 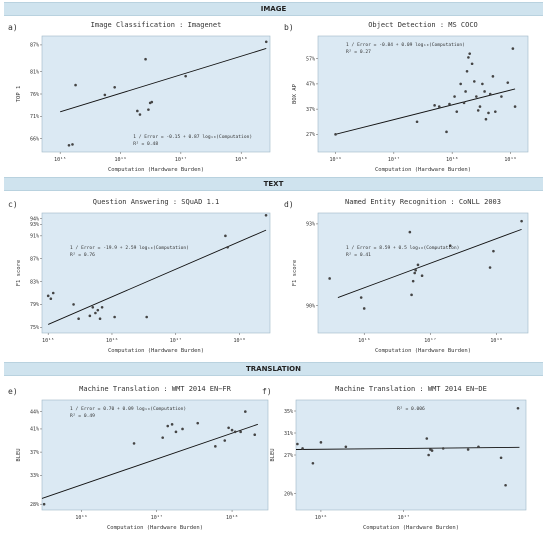 What do you see at coordinates (34, 412) in the screenshot?
I see `y-tick-label: 44%` at bounding box center [34, 412].